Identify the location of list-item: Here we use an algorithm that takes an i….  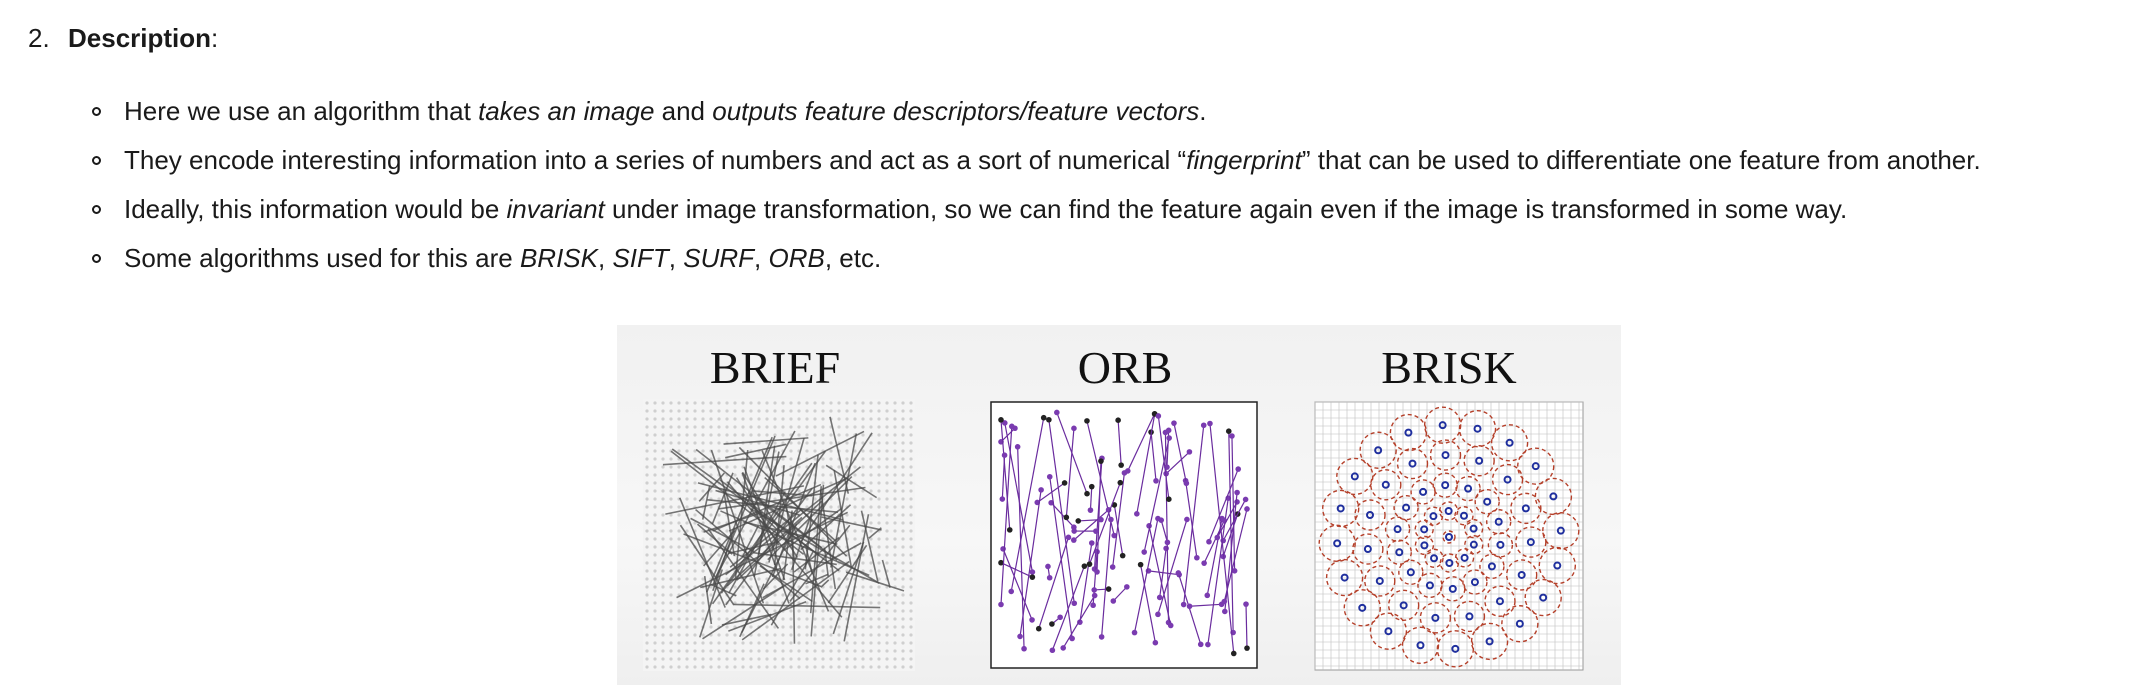
(1084, 111).